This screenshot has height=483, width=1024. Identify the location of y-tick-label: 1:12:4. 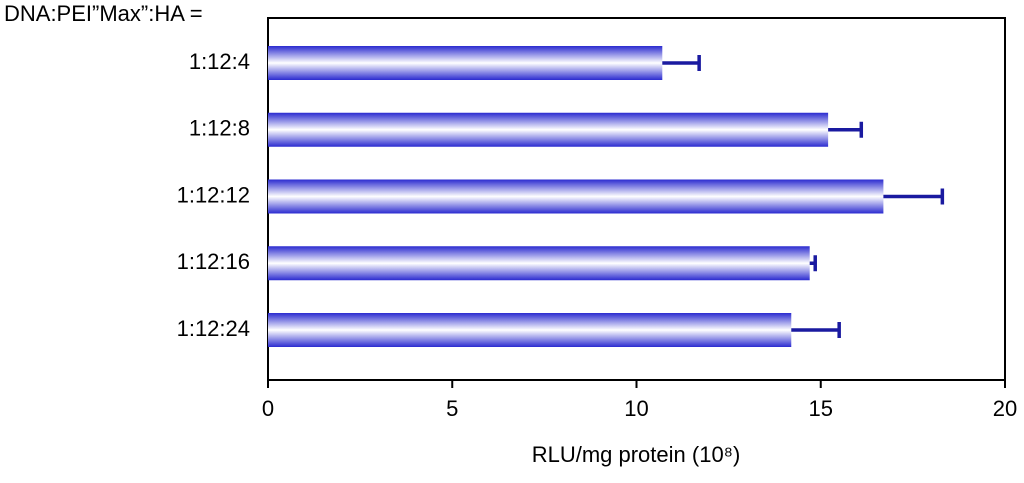
(219, 61).